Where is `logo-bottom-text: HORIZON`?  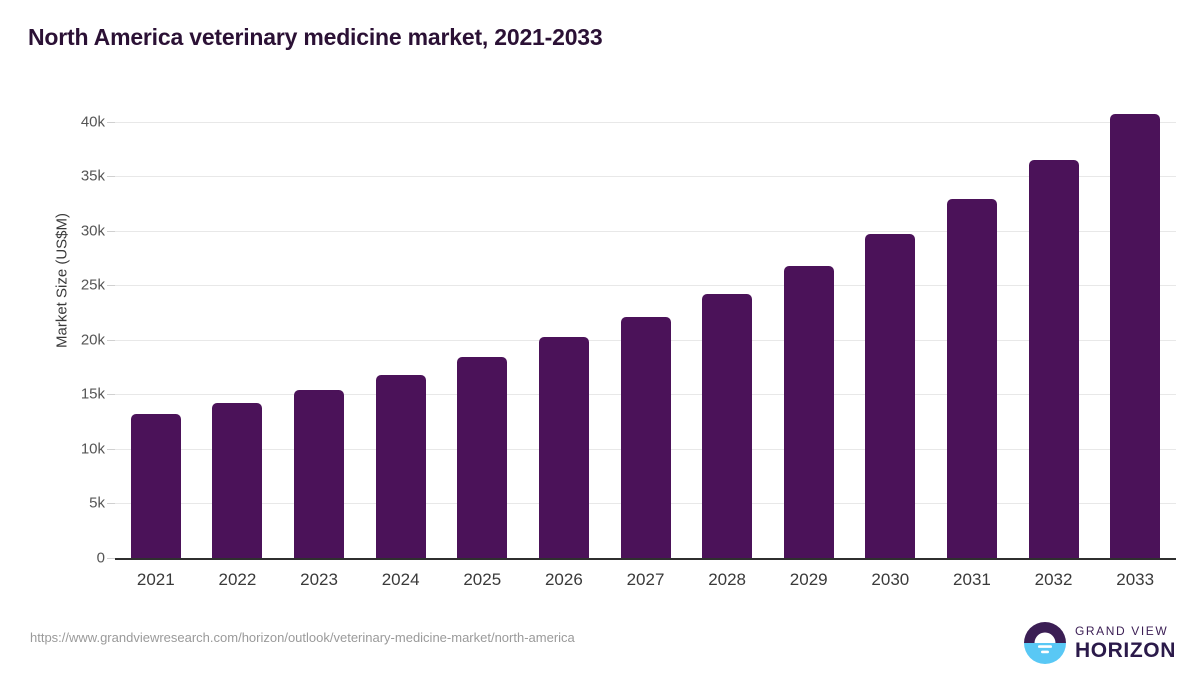 logo-bottom-text: HORIZON is located at coordinates (1125, 650).